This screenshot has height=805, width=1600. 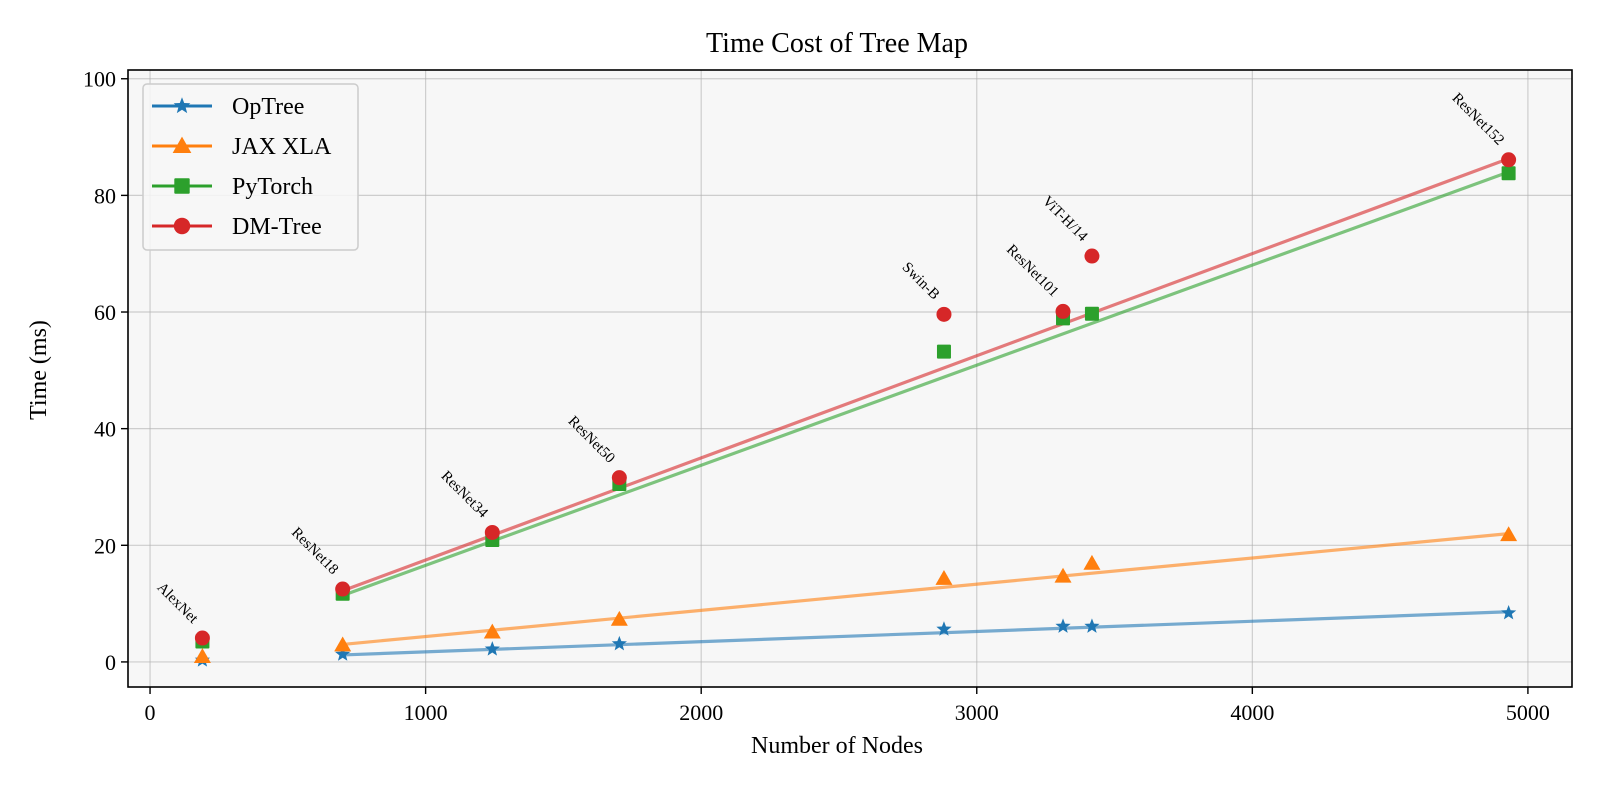 I want to click on y-axis-label: Time (ms), so click(x=39, y=370).